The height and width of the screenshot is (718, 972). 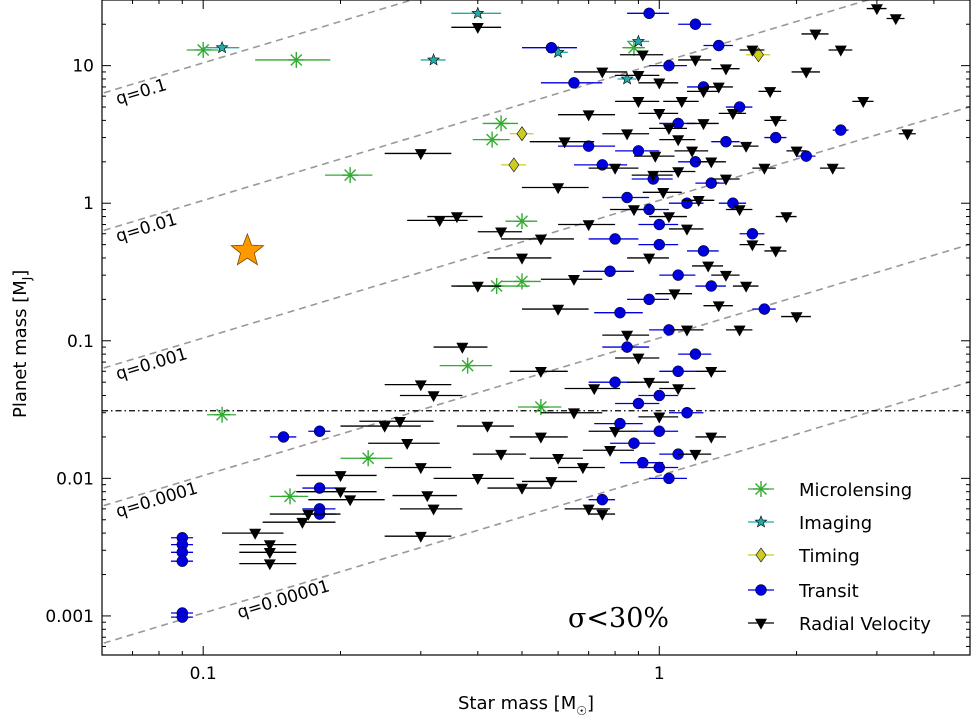 What do you see at coordinates (835, 523) in the screenshot?
I see `legend-label: Imaging` at bounding box center [835, 523].